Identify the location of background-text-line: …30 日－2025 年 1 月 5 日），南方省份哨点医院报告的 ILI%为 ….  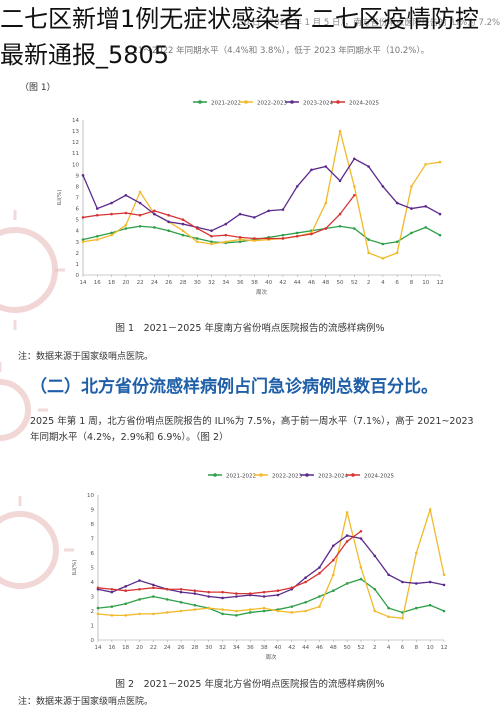
(365, 23).